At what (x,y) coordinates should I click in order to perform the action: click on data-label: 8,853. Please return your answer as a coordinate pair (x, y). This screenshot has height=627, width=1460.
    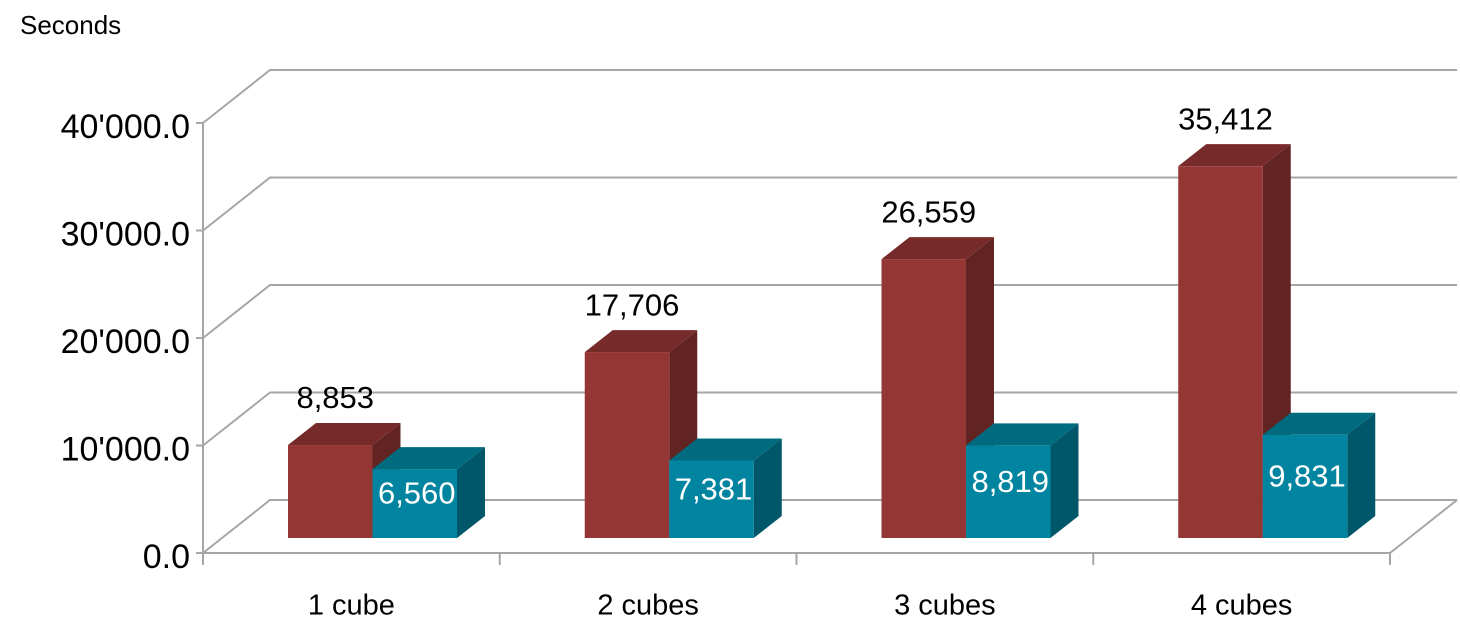
    Looking at the image, I should click on (335, 397).